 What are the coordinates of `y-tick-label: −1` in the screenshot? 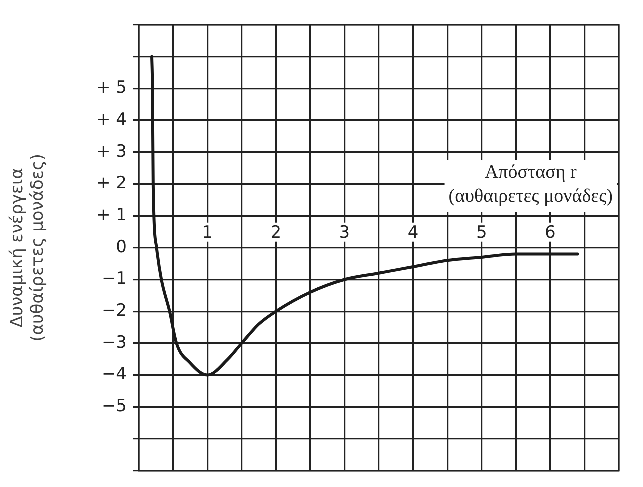 It's located at (114, 279).